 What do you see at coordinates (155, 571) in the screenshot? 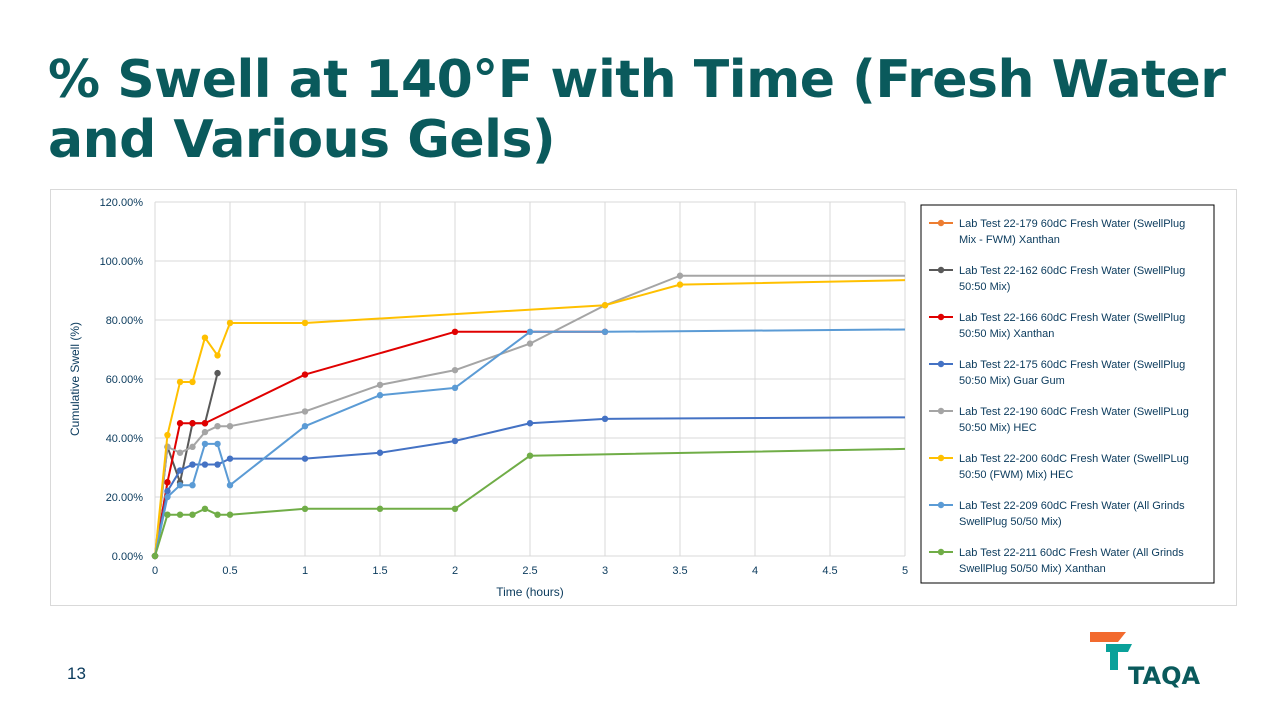
I see `x-tick-label: 0` at bounding box center [155, 571].